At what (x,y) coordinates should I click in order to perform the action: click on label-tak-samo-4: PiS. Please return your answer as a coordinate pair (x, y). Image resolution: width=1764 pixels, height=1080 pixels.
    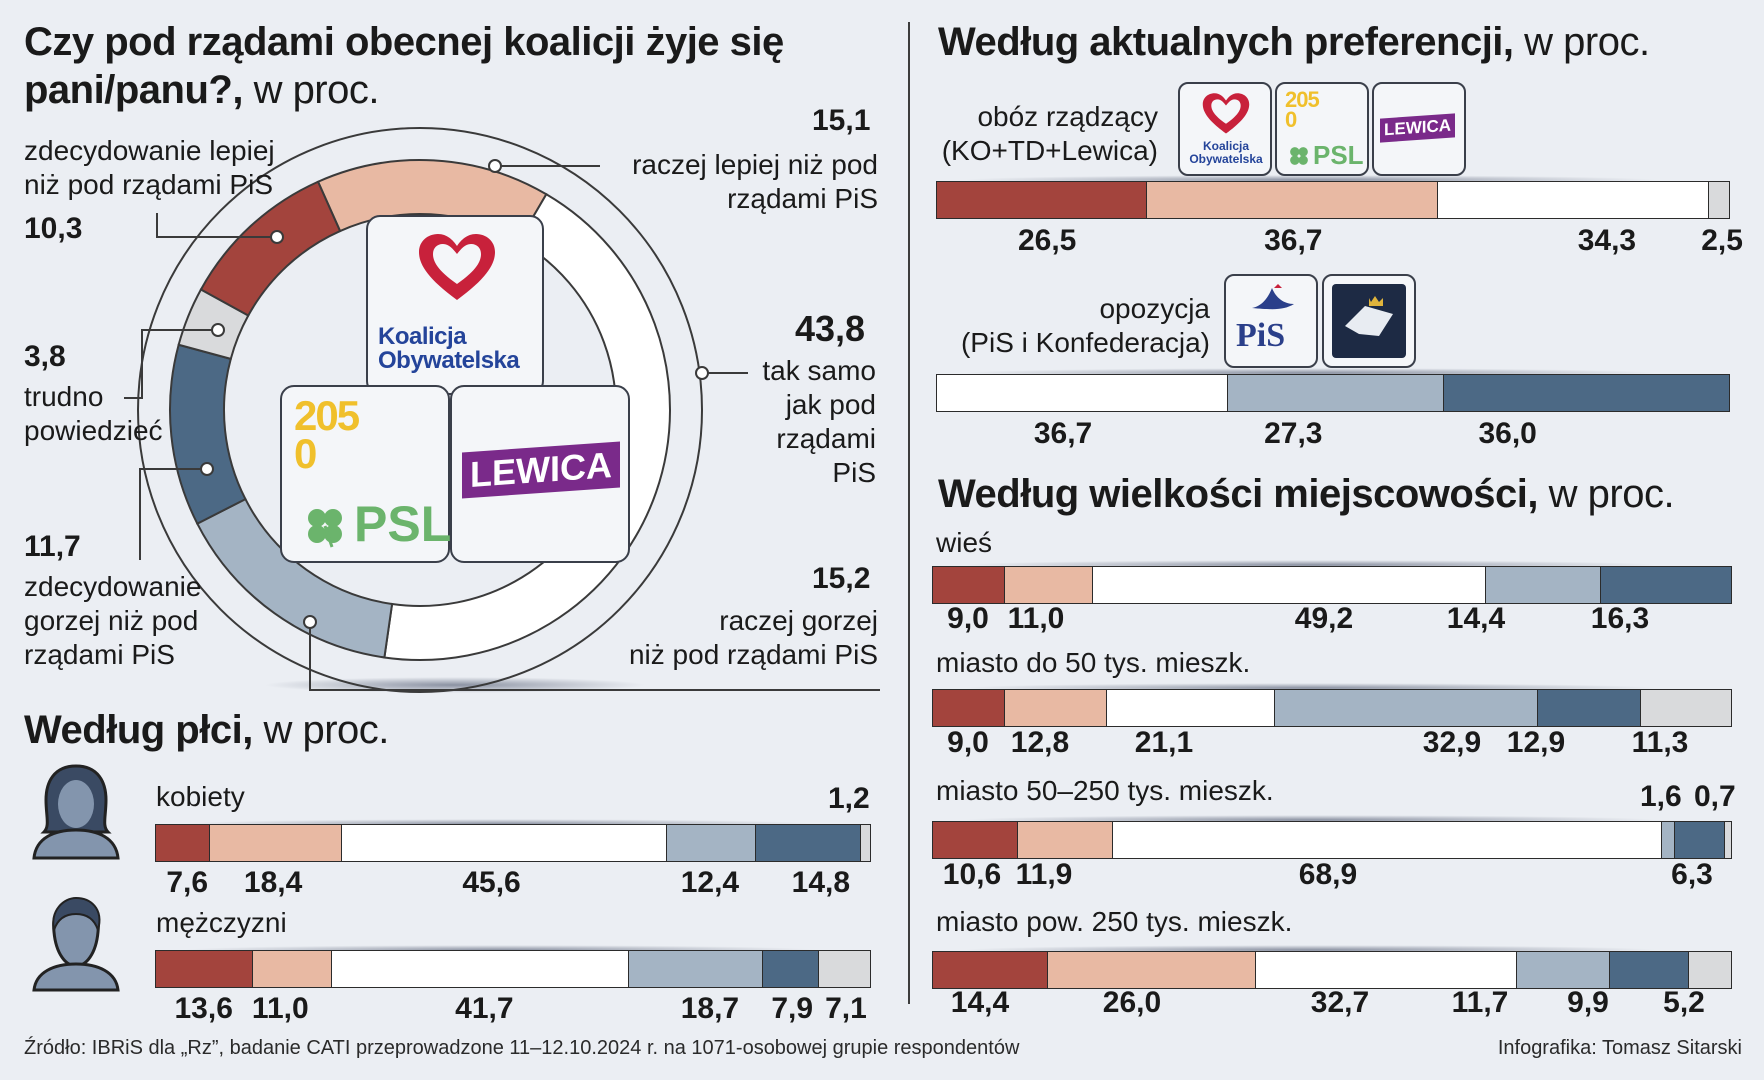
    Looking at the image, I should click on (854, 472).